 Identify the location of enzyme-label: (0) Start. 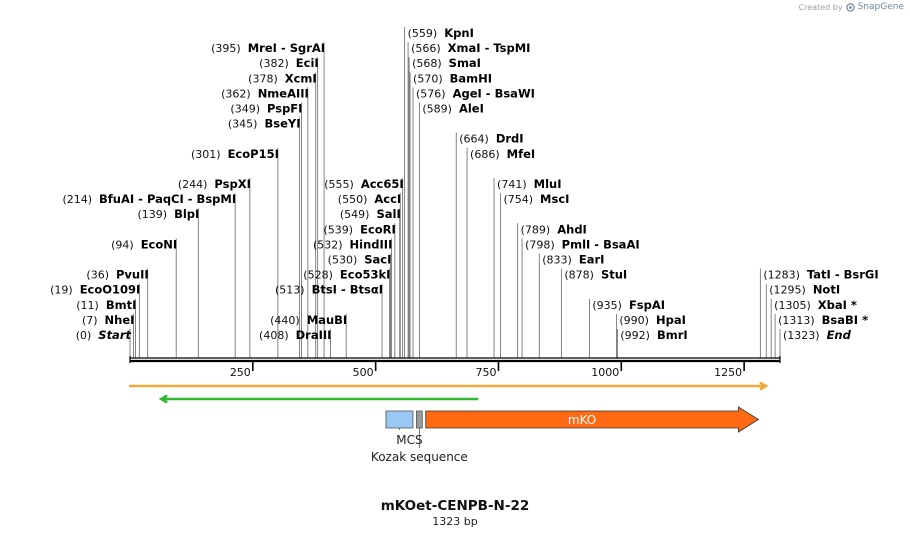
(104, 335).